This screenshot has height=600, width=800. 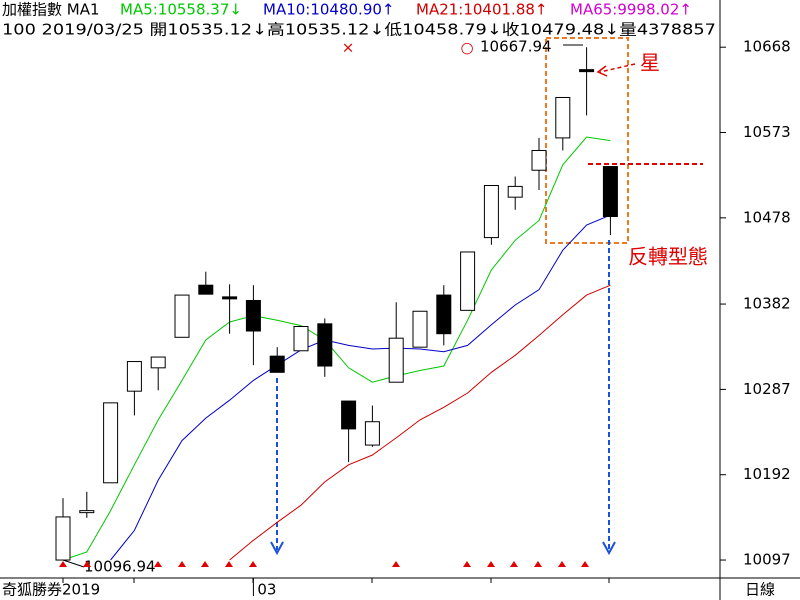 What do you see at coordinates (760, 590) in the screenshot?
I see `footer-right: 日線` at bounding box center [760, 590].